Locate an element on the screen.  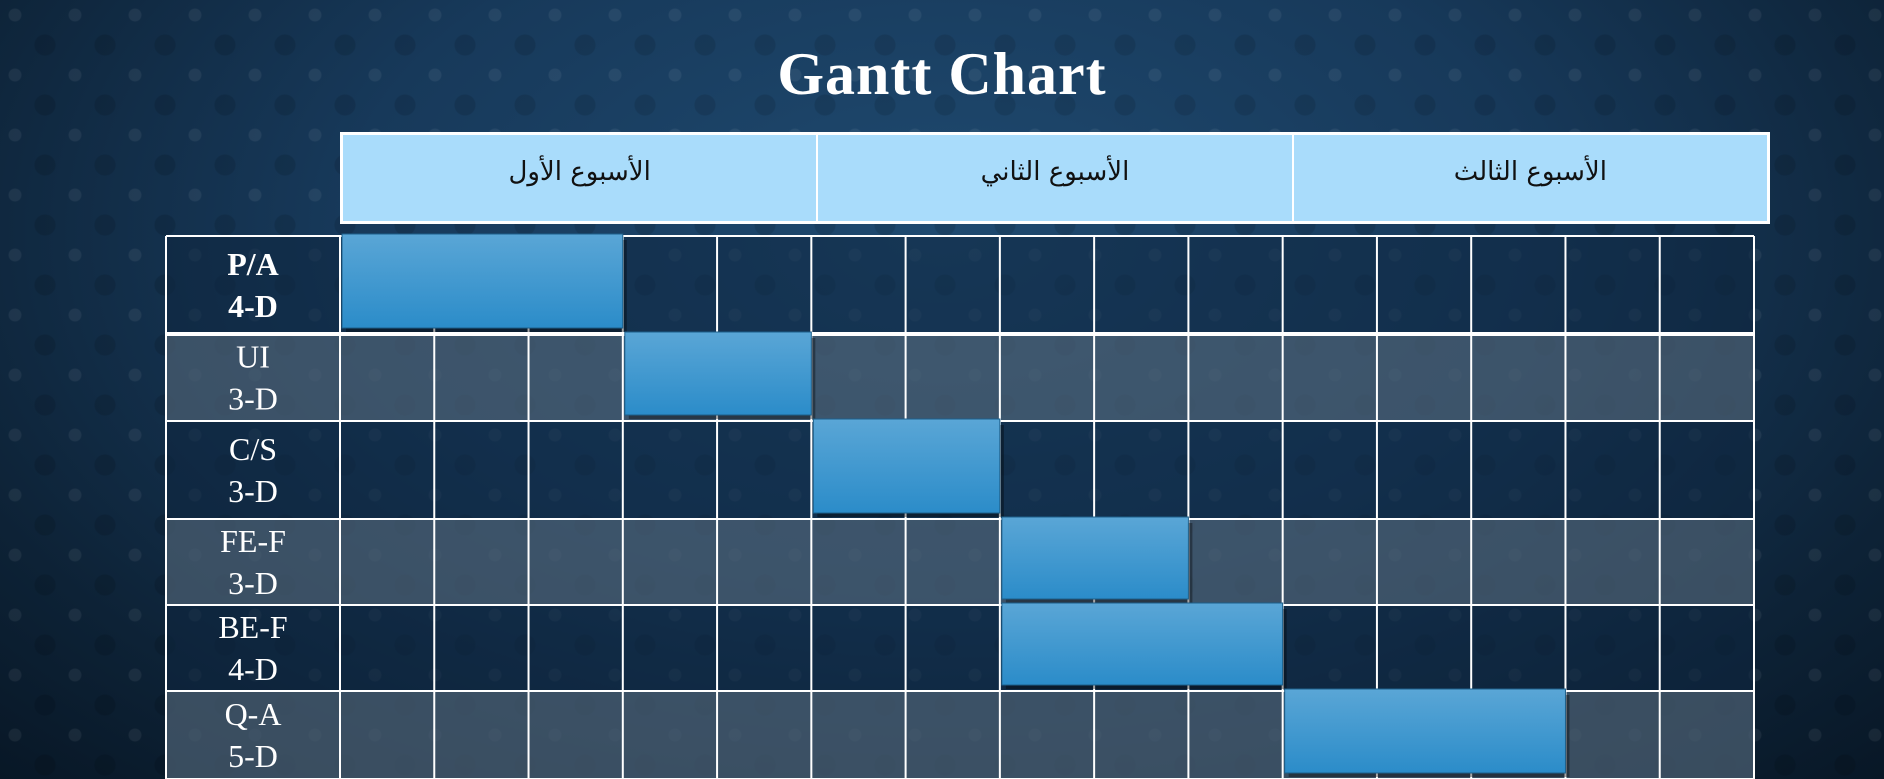
task-label: 5-D is located at coordinates (253, 756).